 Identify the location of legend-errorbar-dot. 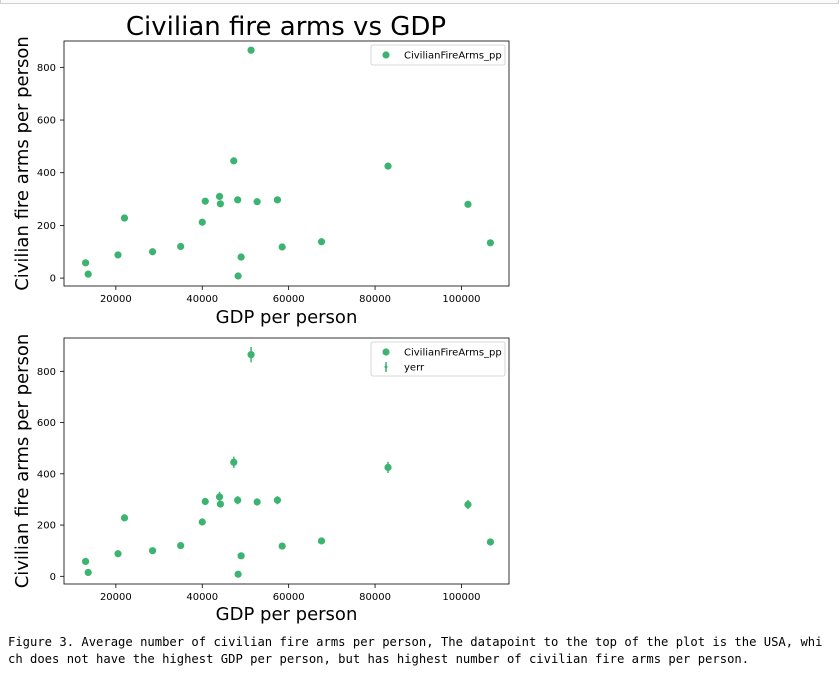
(386, 367).